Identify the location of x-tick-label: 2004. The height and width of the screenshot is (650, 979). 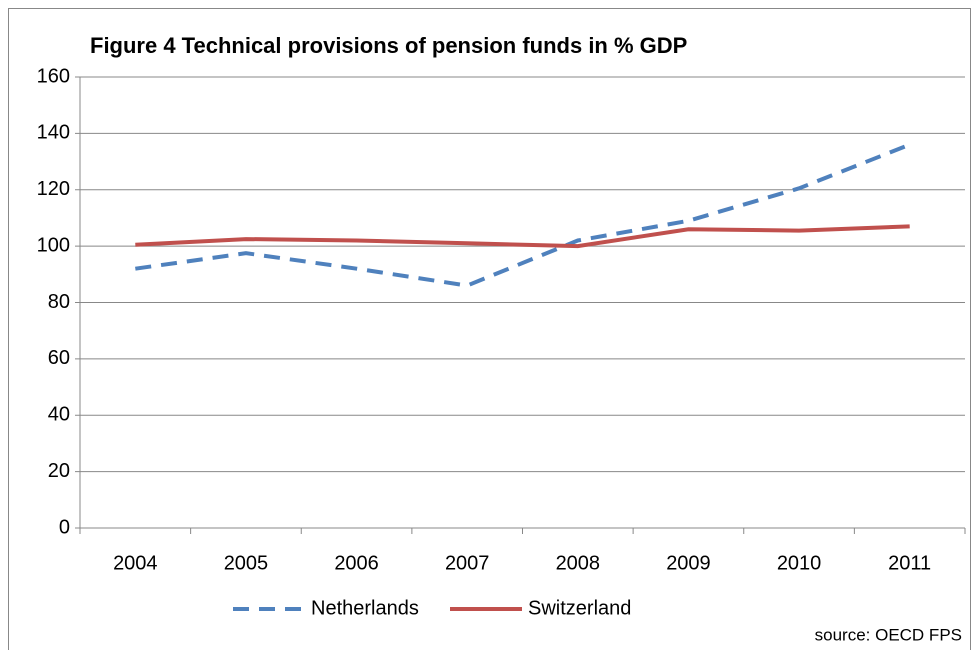
(135, 563).